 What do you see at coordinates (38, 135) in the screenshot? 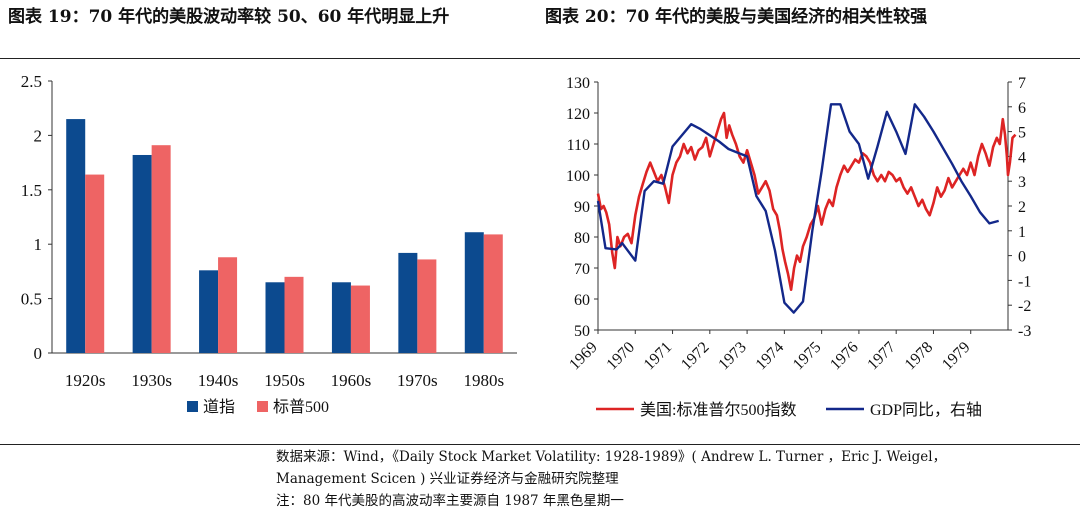
I see `bar-y-tick-label: 2` at bounding box center [38, 135].